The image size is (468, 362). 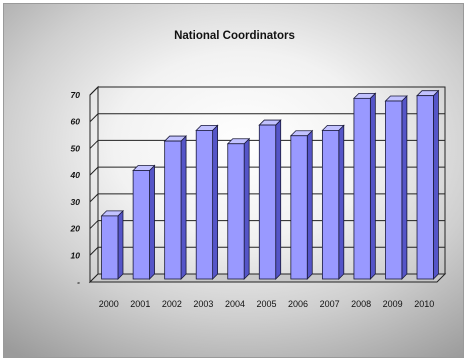 I want to click on x-tick-label: 2001, so click(x=140, y=304).